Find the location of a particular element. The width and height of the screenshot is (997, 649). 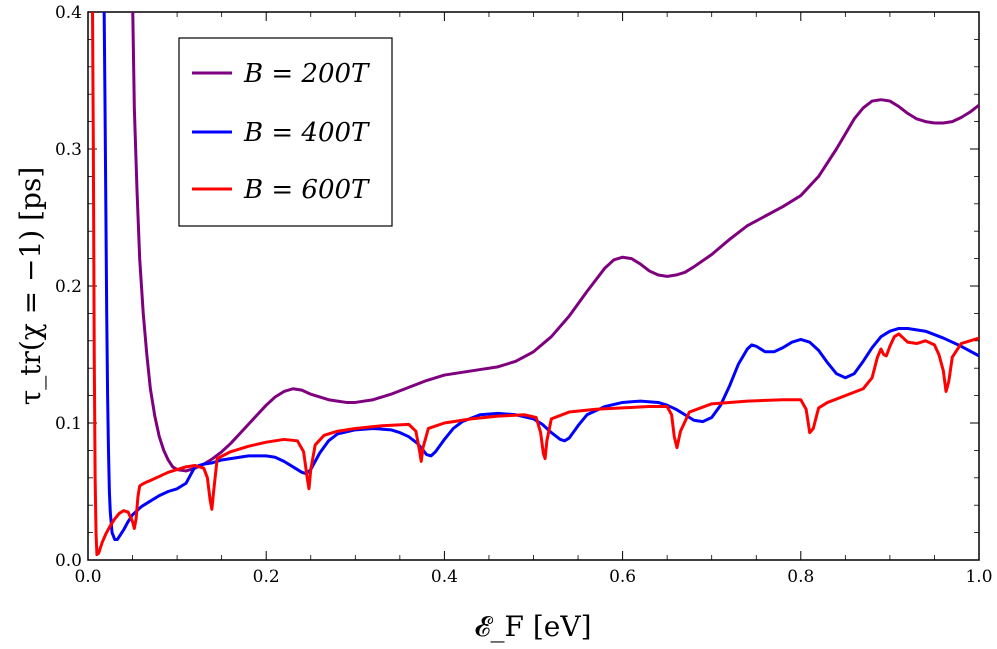

x-tick-label: 0.8 is located at coordinates (800, 577).